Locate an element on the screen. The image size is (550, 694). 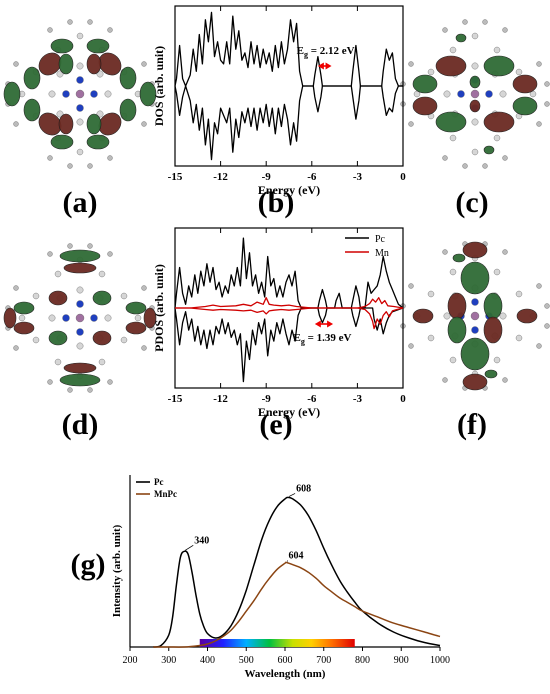
molecule-orbital-f is located at coordinates (475, 316).